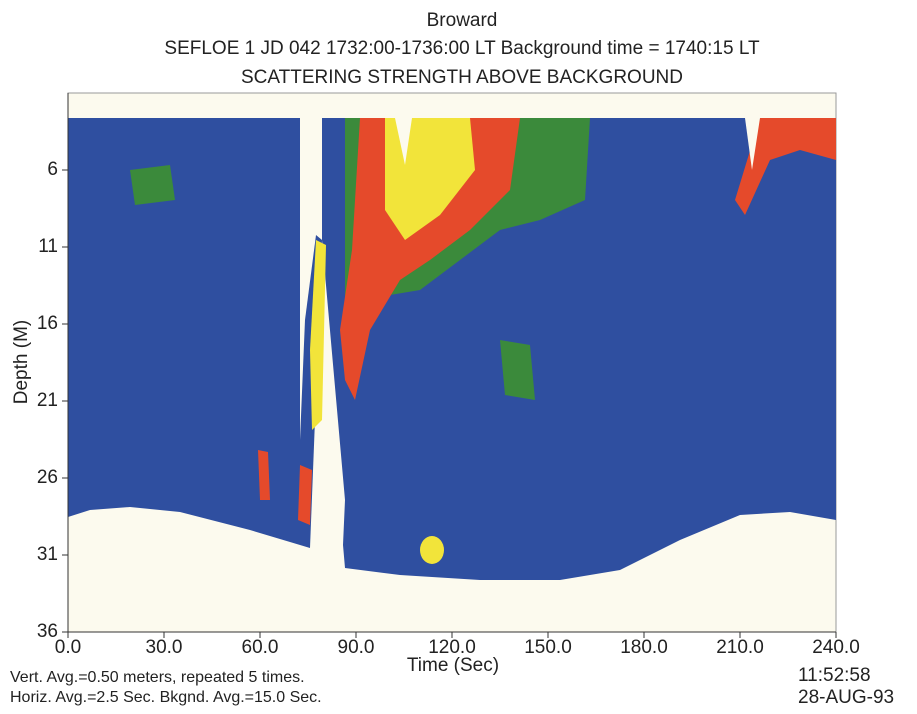 The image size is (917, 714). What do you see at coordinates (644, 647) in the screenshot?
I see `x-tick-label: 180.0` at bounding box center [644, 647].